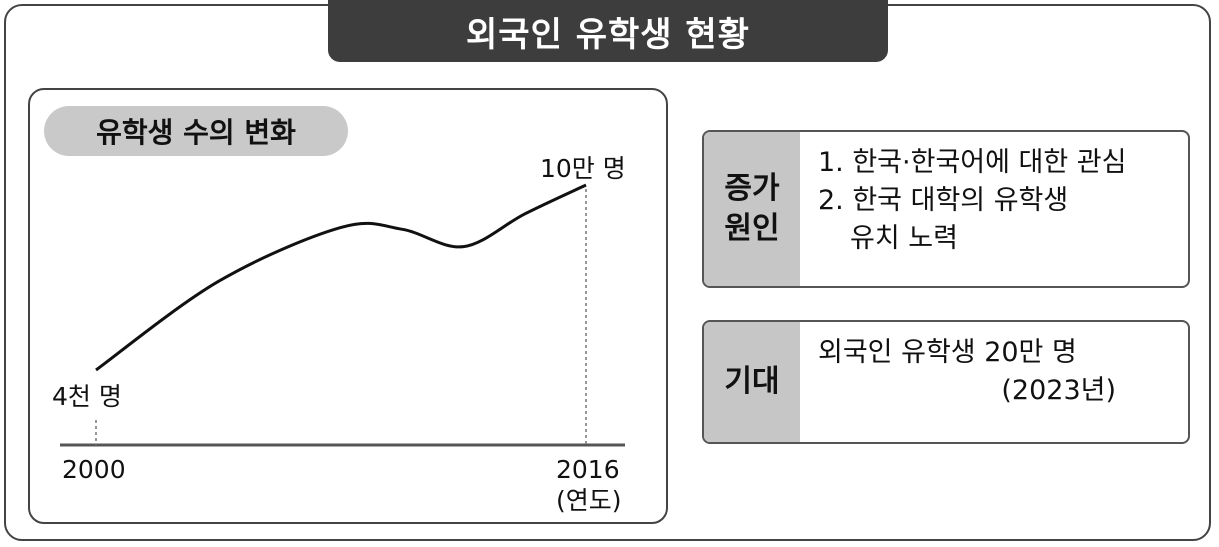  I want to click on x-tick-label-2016: 2016, so click(588, 469).